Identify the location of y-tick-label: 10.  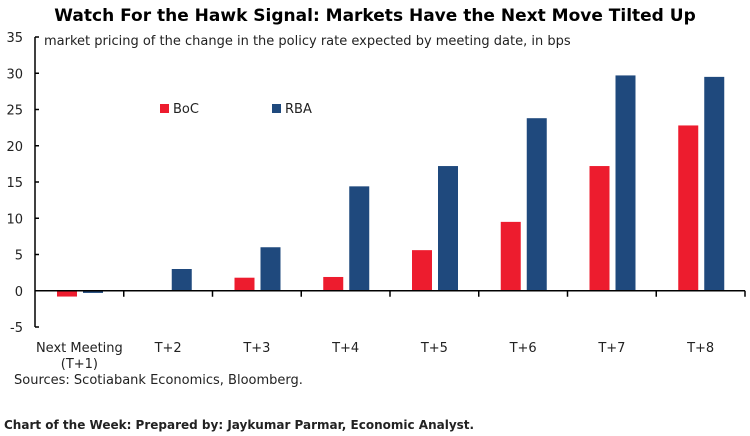
(14, 219).